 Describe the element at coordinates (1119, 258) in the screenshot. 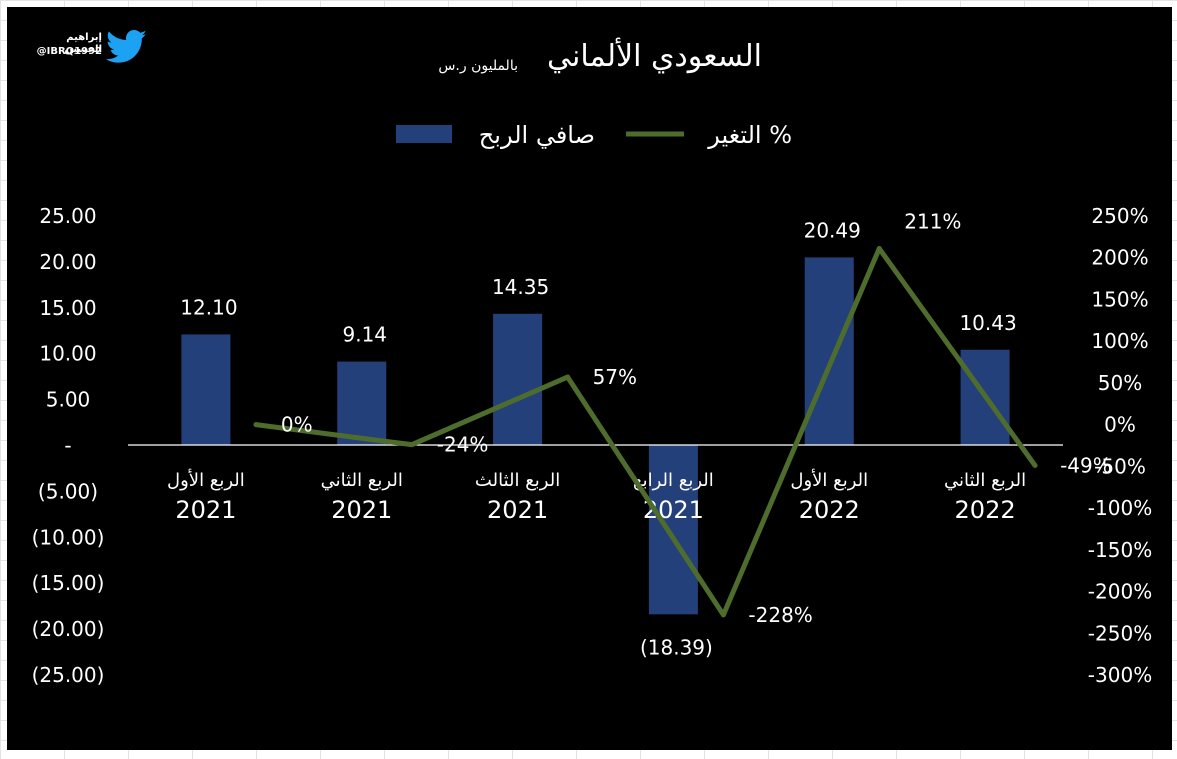

I see `right-axis-tick-label: 200%` at that location.